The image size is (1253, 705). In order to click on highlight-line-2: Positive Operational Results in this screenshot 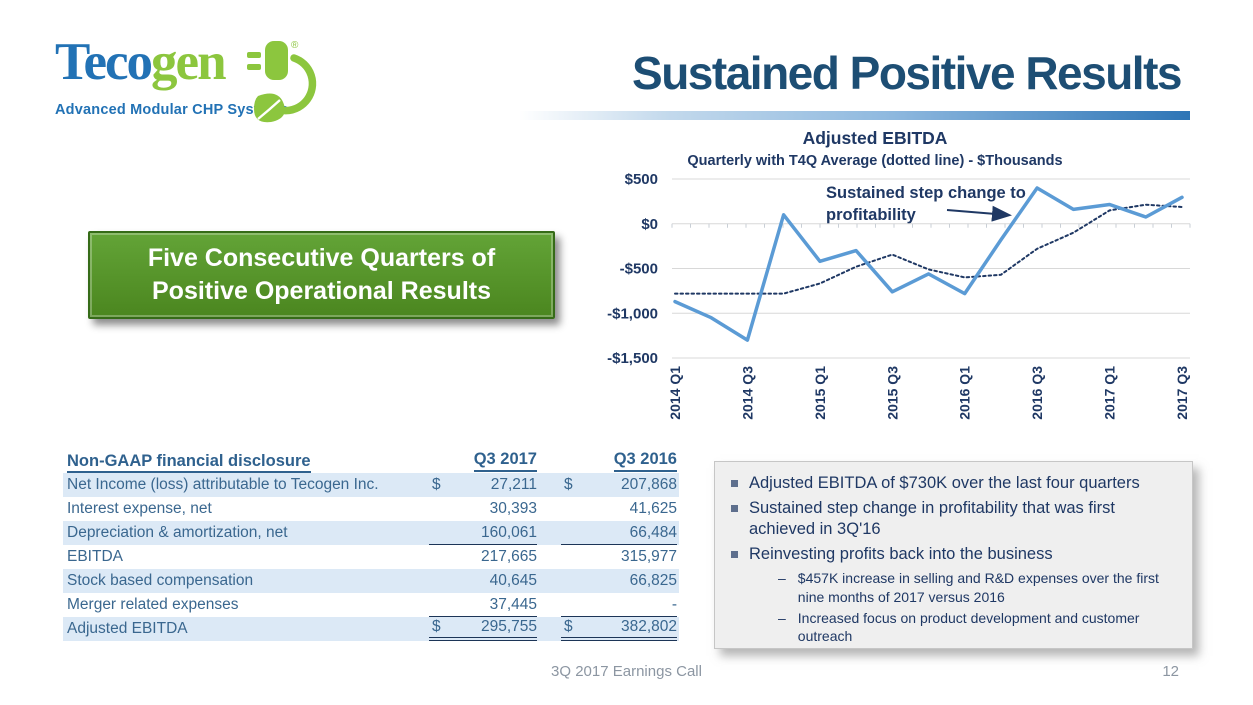, I will do `click(321, 291)`.